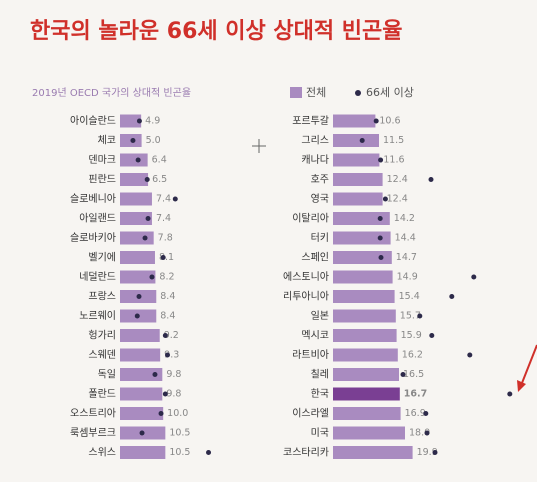 This screenshot has height=482, width=537. Describe the element at coordinates (320, 180) in the screenshot. I see `category-label: 호주` at that location.